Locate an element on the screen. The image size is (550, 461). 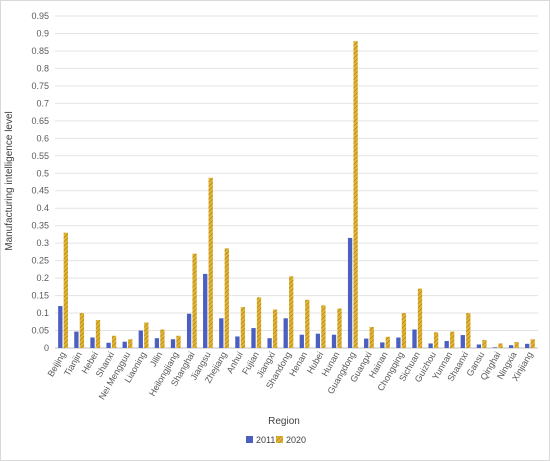
y-tick-label: 0.6 is located at coordinates (42, 138).